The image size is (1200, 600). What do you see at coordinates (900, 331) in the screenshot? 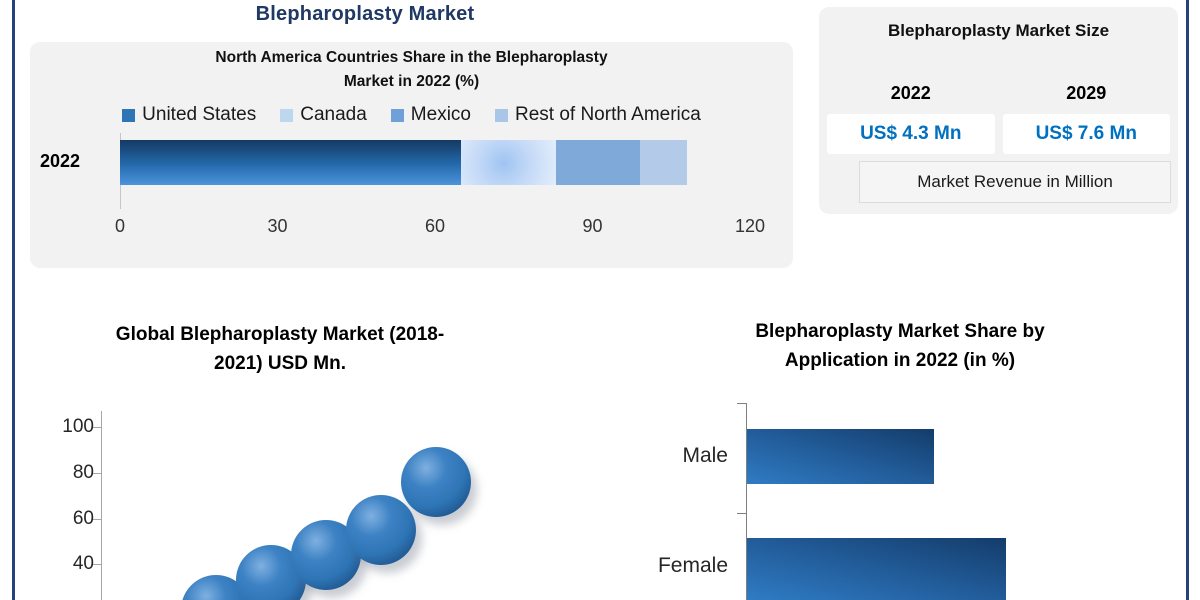
I see `application-chart-title-line1: Blepharoplasty Market Share by` at bounding box center [900, 331].